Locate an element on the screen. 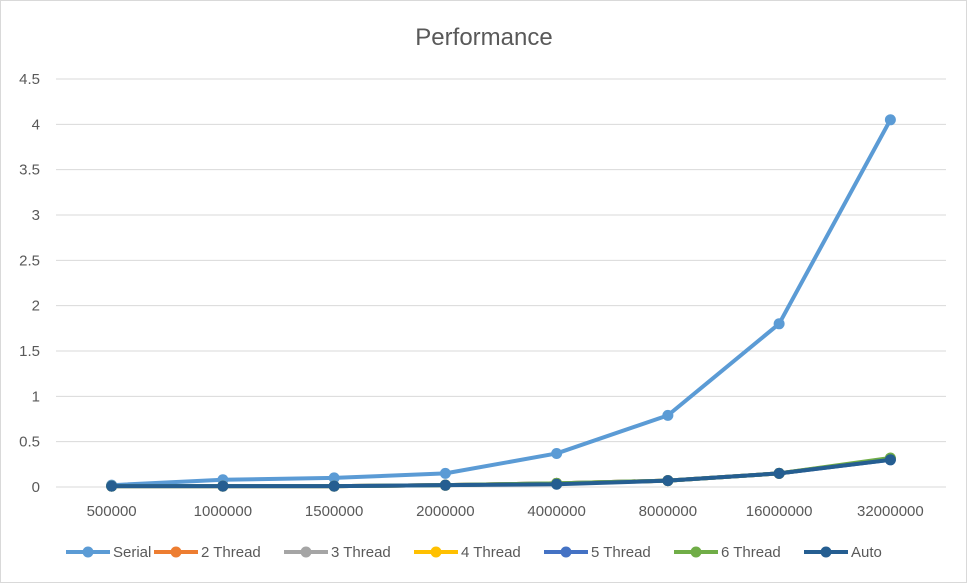  y-tick-label: 3 is located at coordinates (36, 215).